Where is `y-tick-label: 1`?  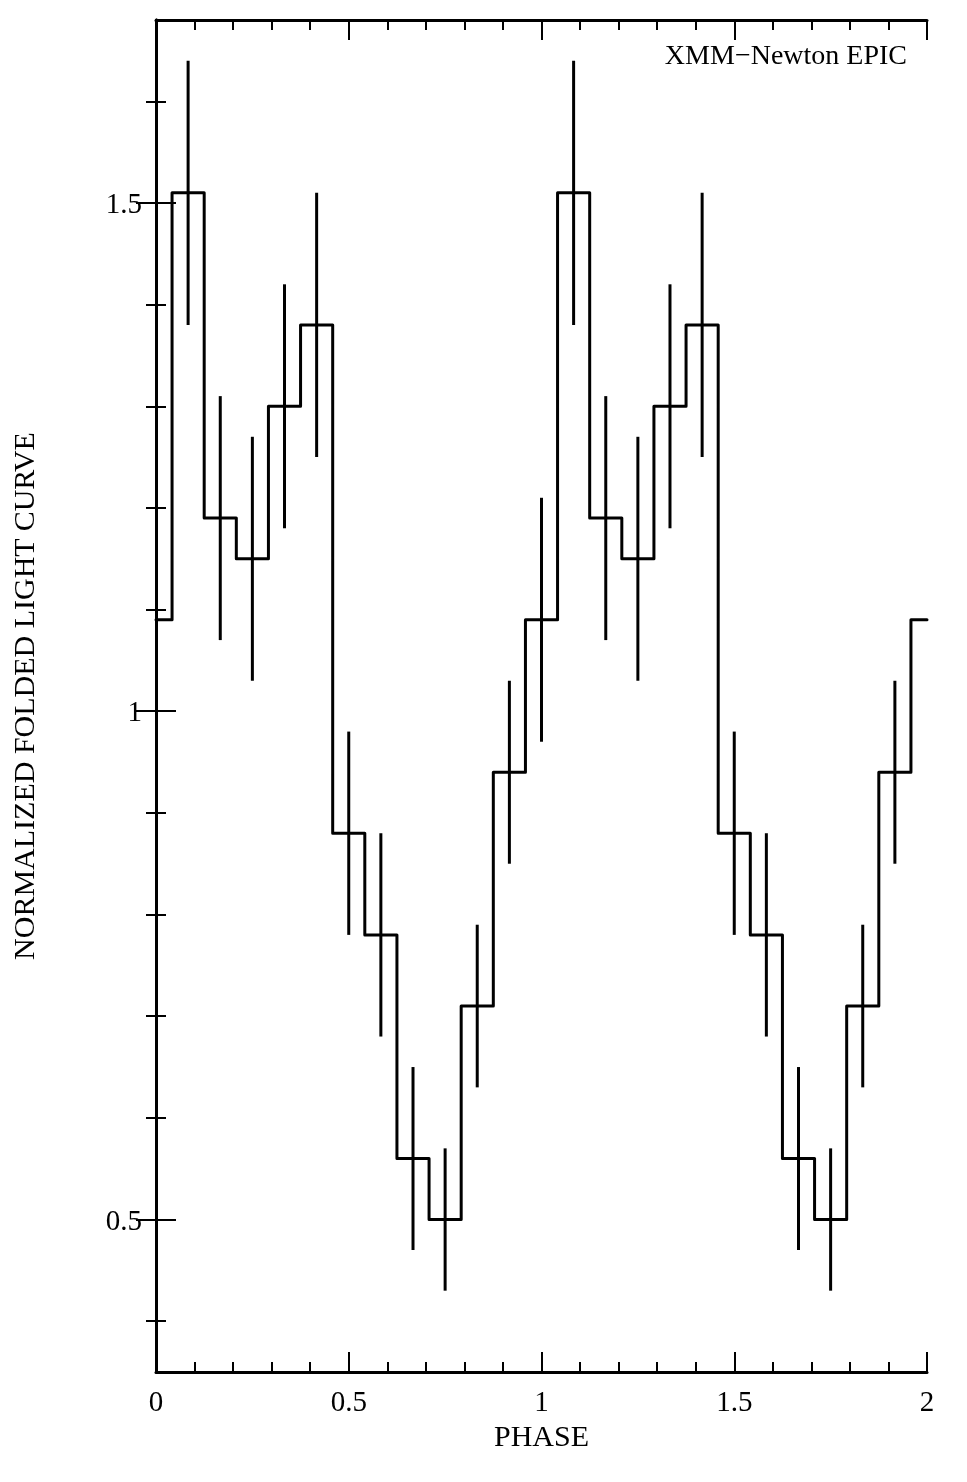
y-tick-label: 1 is located at coordinates (134, 711).